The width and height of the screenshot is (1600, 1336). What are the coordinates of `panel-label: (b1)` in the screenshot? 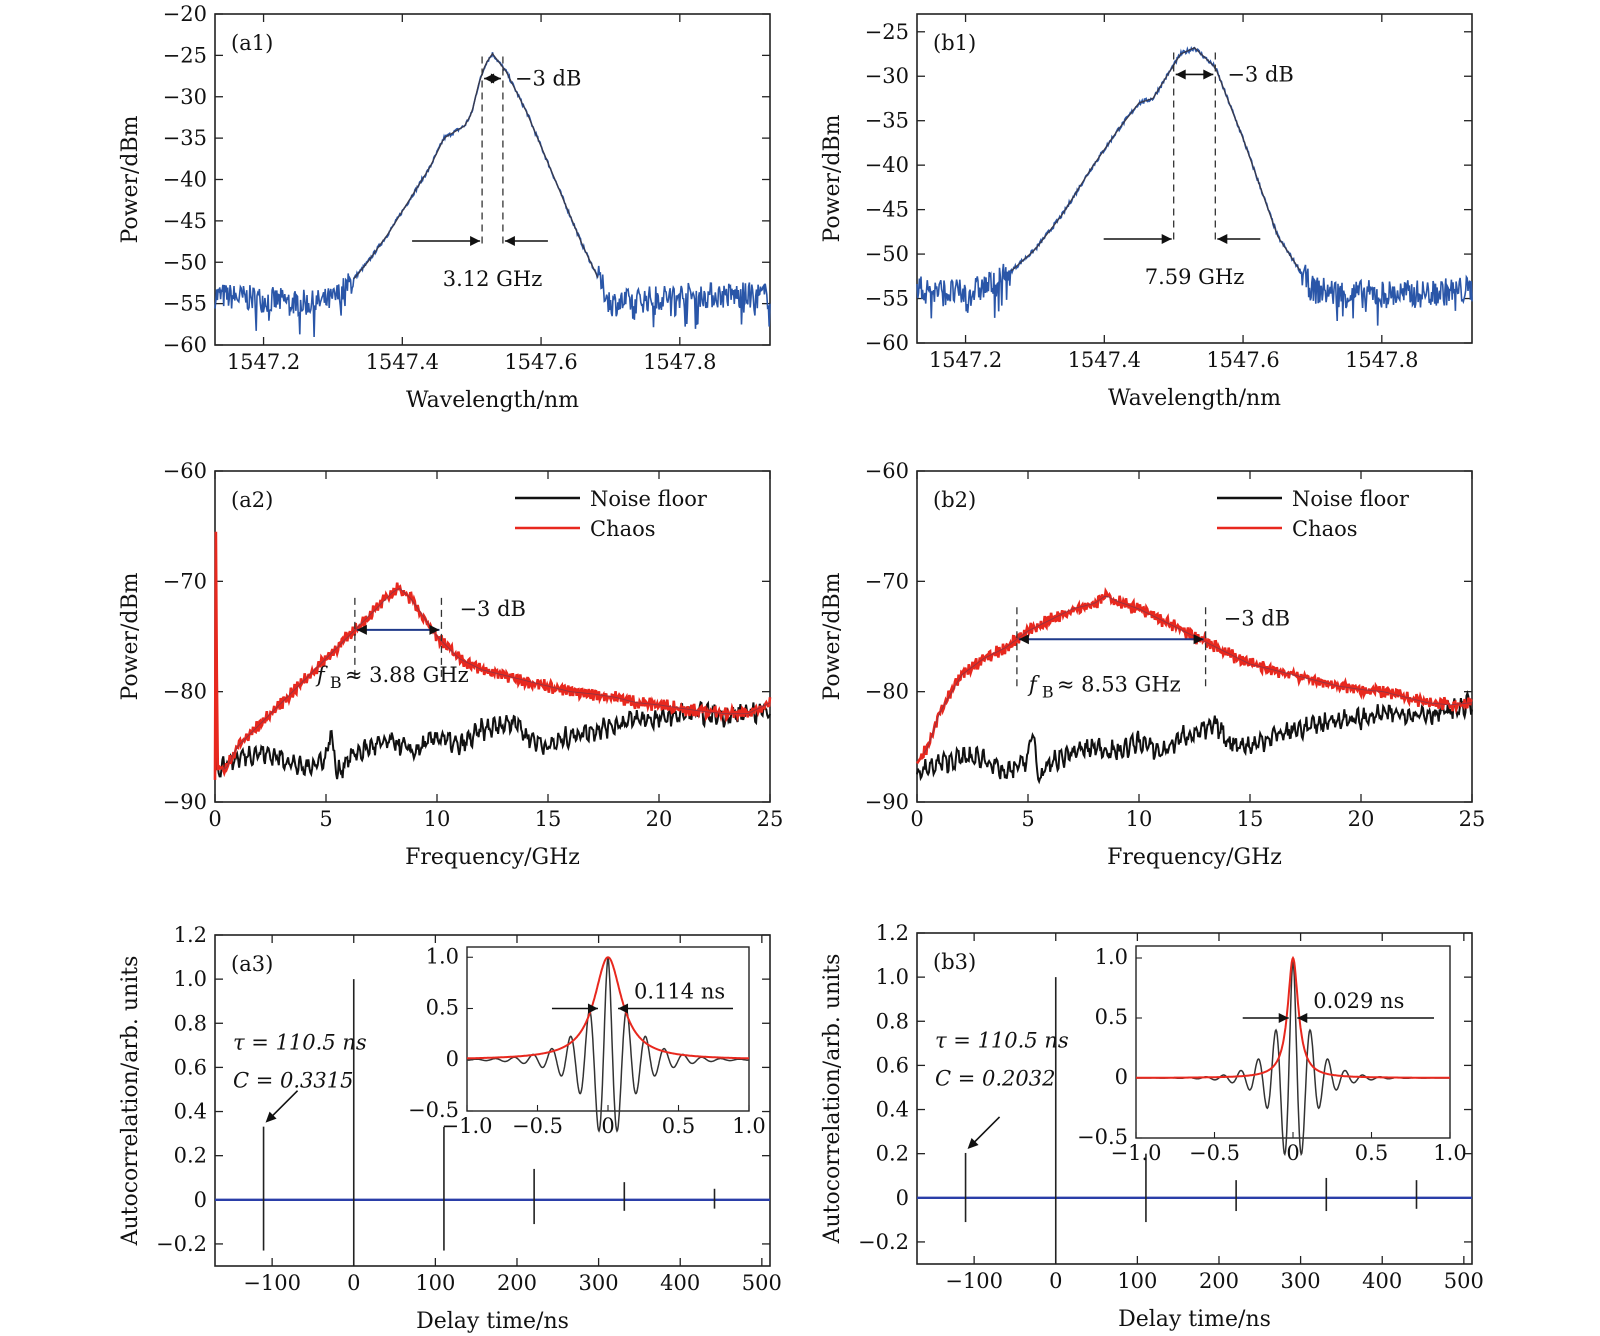 It's located at (954, 43).